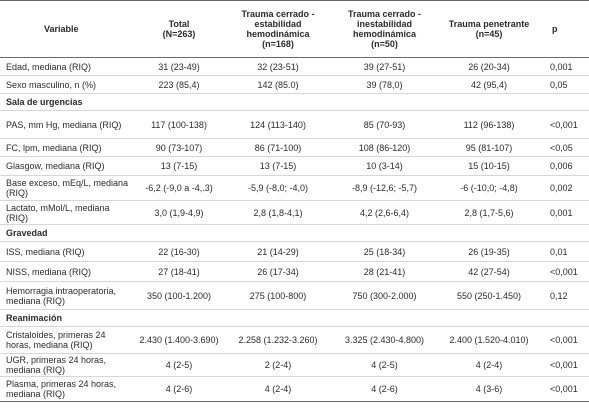  I want to click on cell-label: UGR, primeras 24 horas, mediana (RIQ), so click(66, 365).